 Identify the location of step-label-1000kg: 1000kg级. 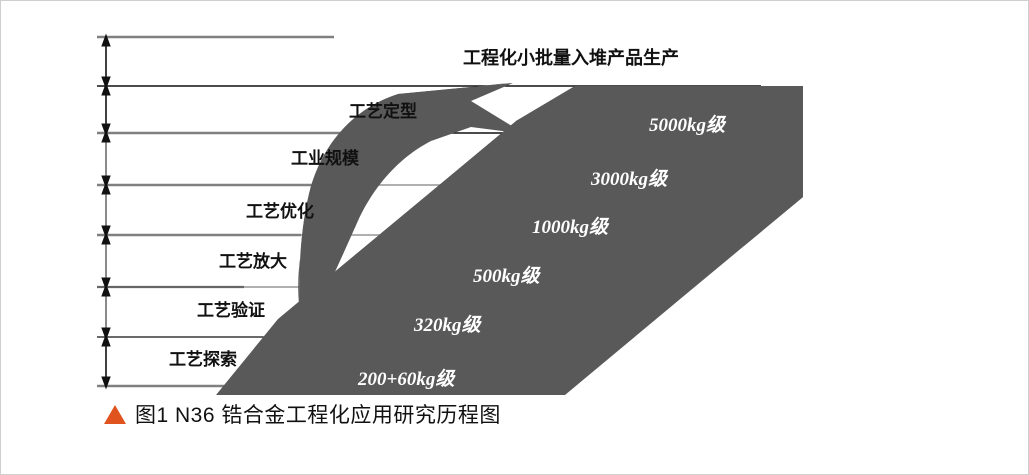
(571, 227).